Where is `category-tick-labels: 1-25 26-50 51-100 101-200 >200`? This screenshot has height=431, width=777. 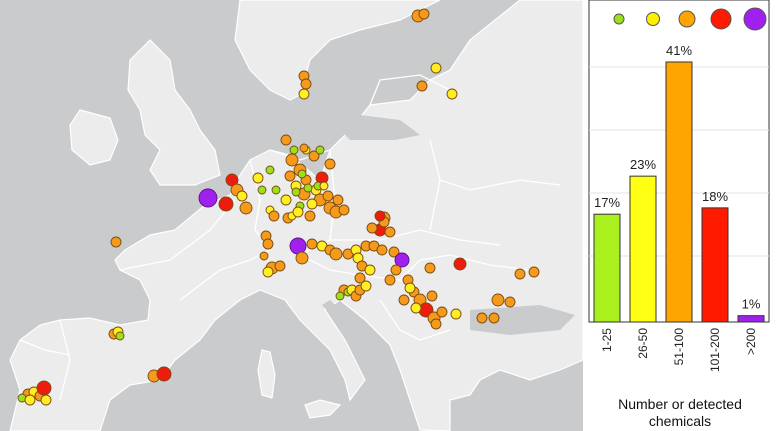 category-tick-labels: 1-25 26-50 51-100 101-200 >200 is located at coordinates (679, 350).